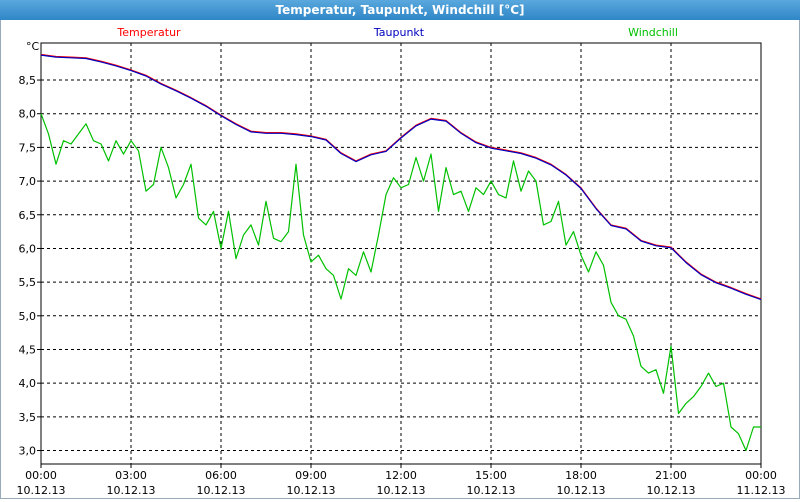 This screenshot has height=502, width=800. Describe the element at coordinates (28, 147) in the screenshot. I see `y-tick-label: 7,5` at that location.